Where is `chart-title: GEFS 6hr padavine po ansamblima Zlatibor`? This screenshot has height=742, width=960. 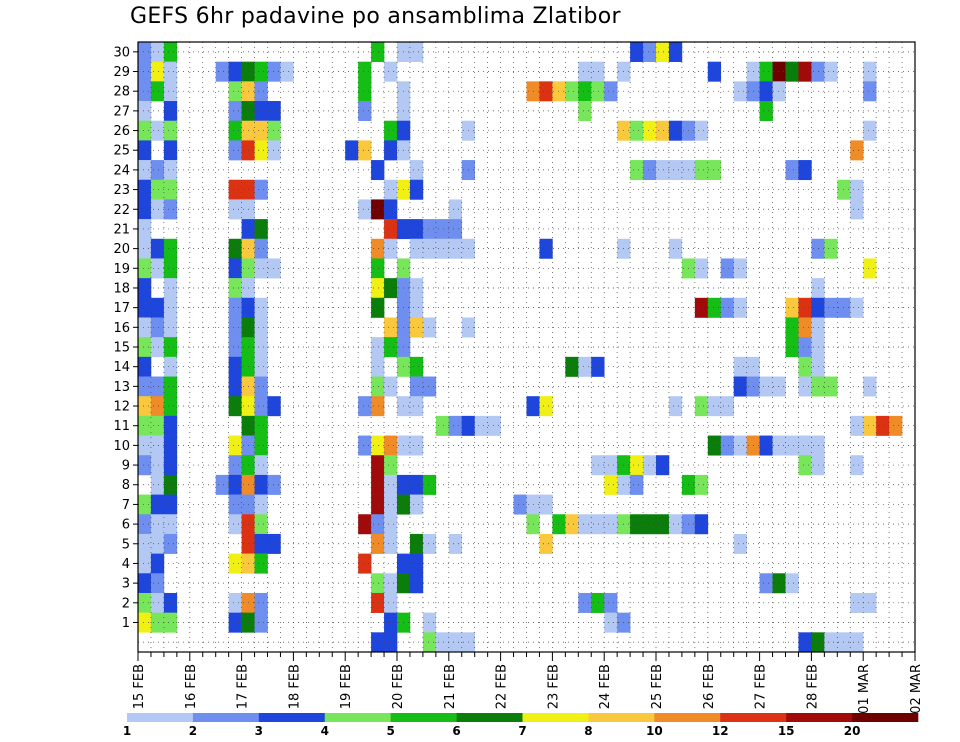
chart-title: GEFS 6hr padavine po ansamblima Zlatibor is located at coordinates (375, 16).